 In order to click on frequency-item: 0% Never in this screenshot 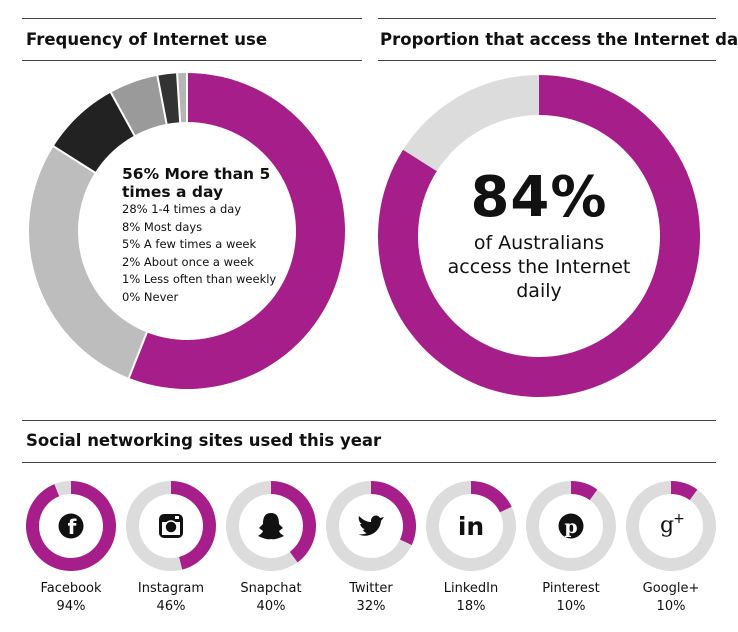, I will do `click(150, 296)`.